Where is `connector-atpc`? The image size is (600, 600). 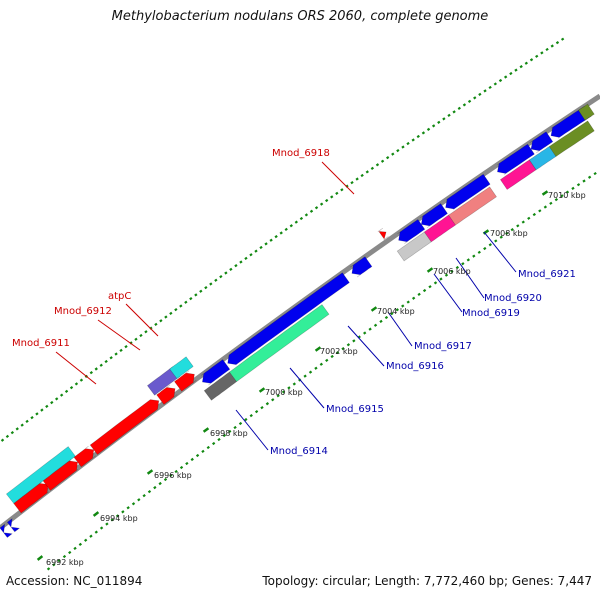 connector-atpc is located at coordinates (142, 320).